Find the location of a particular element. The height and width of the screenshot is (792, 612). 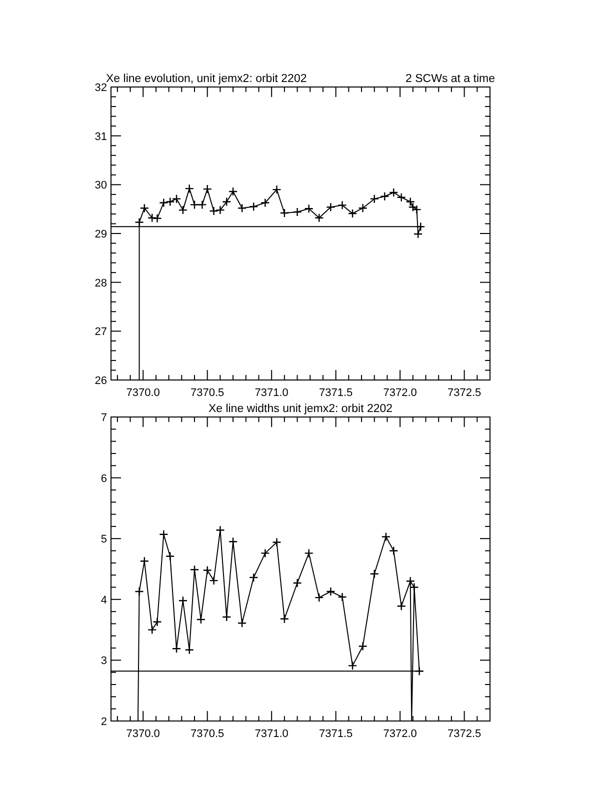

y-tick-label: 26 is located at coordinates (100, 381).